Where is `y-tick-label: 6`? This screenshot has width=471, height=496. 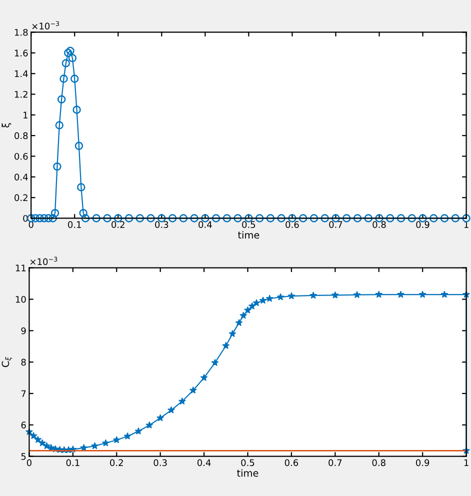 y-tick-label: 6 is located at coordinates (23, 425).